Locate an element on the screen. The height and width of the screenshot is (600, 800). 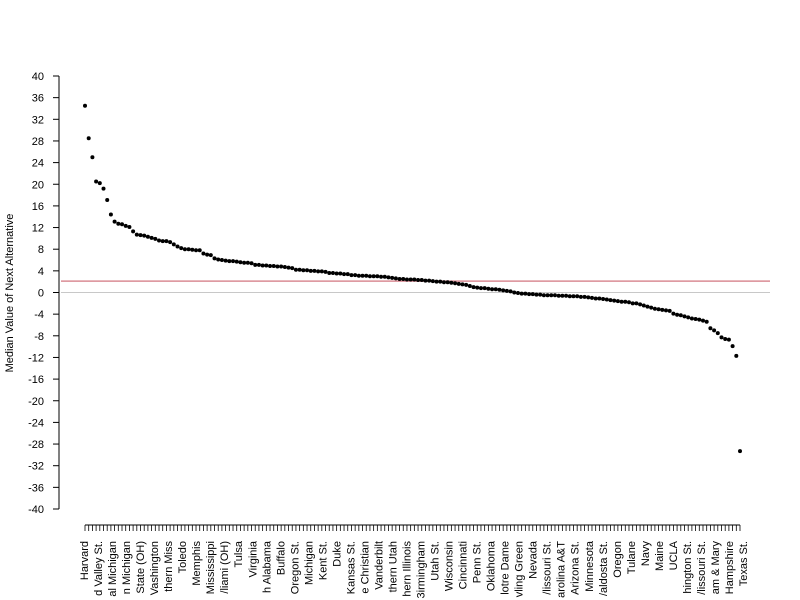
x-category-label: Oregon St. is located at coordinates (295, 567).